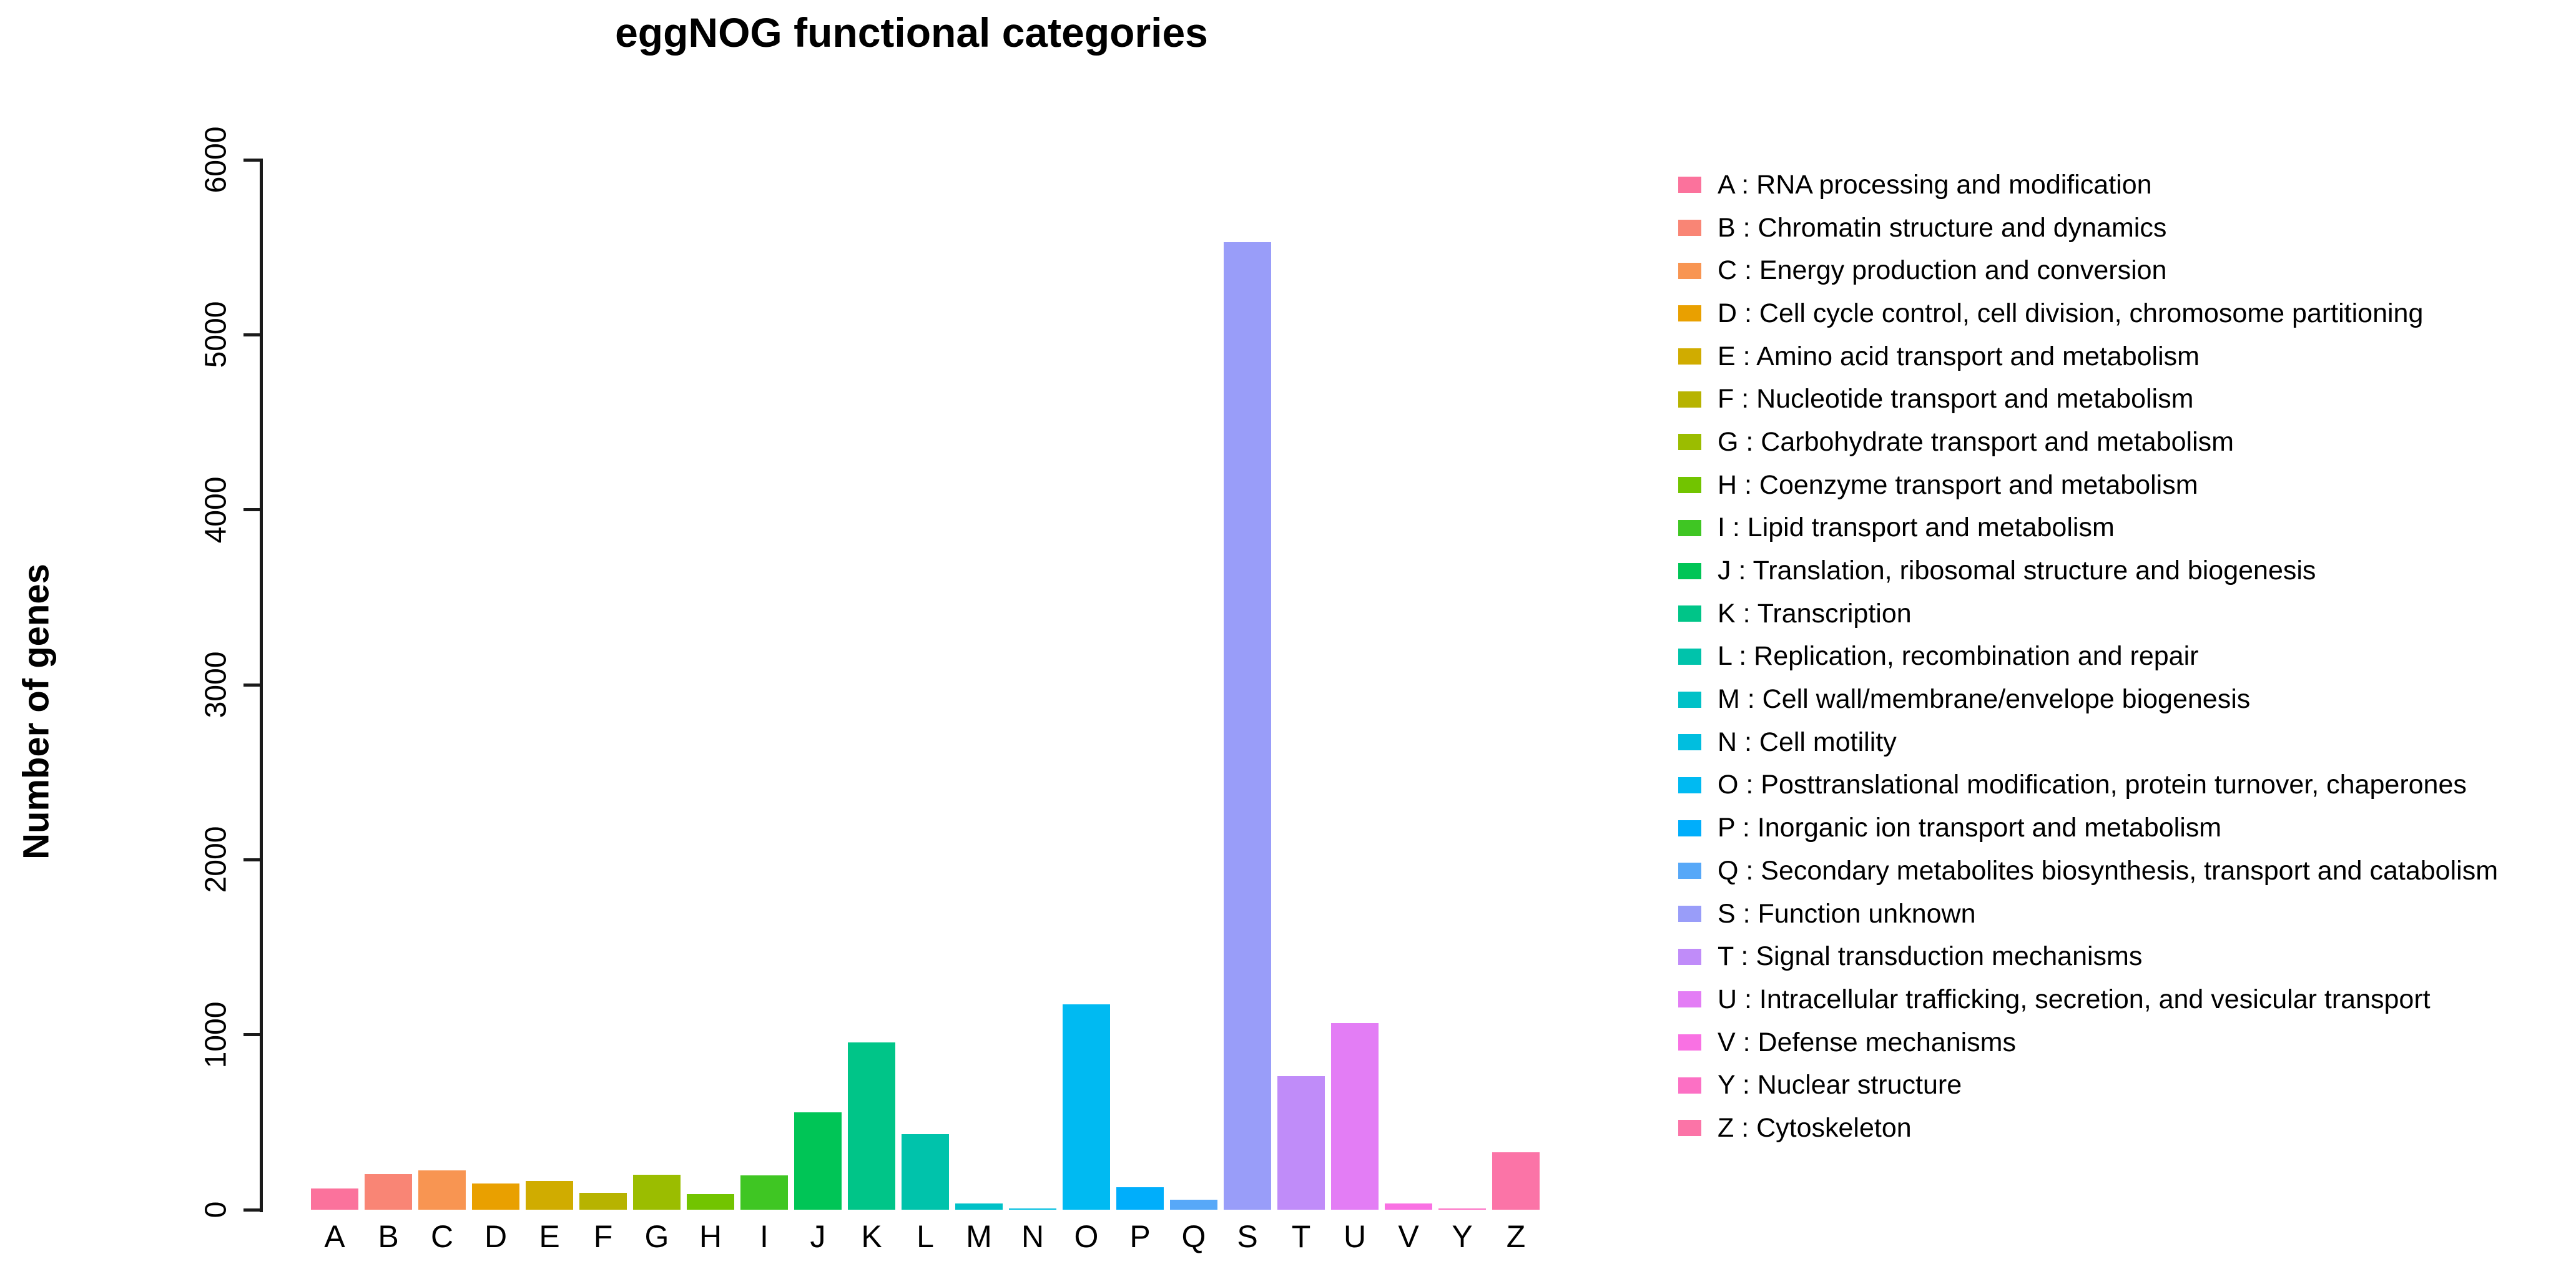  What do you see at coordinates (911, 32) in the screenshot?
I see `chart-title: eggNOG functional categories` at bounding box center [911, 32].